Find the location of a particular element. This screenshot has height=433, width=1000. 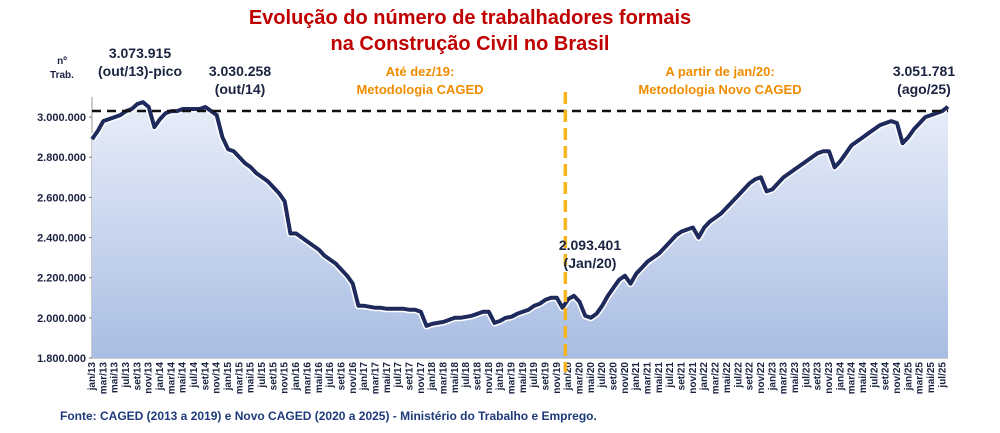

x-tick-label: jul/24 is located at coordinates (874, 375).